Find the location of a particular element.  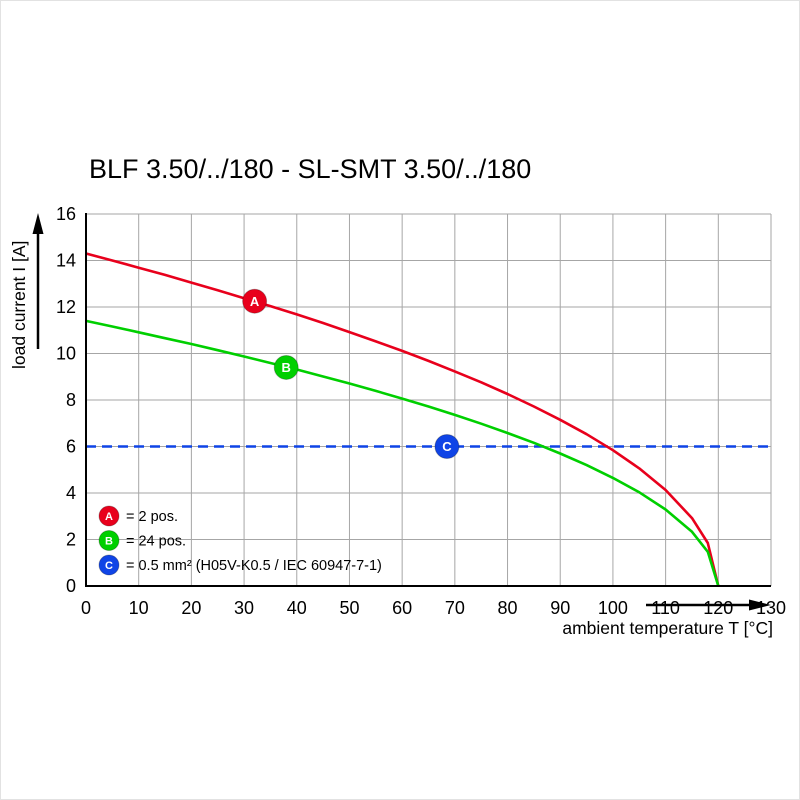

x-tick-label: 40 is located at coordinates (297, 608).